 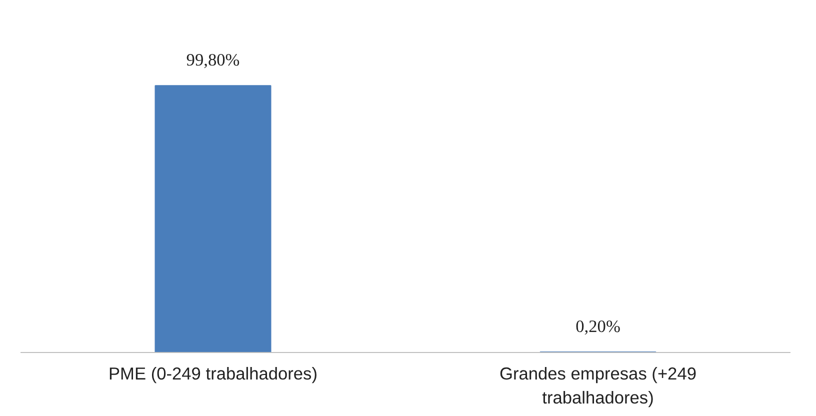 What do you see at coordinates (598, 386) in the screenshot?
I see `x-tick-label: Grandes empresas (+249 trabalhadores)` at bounding box center [598, 386].